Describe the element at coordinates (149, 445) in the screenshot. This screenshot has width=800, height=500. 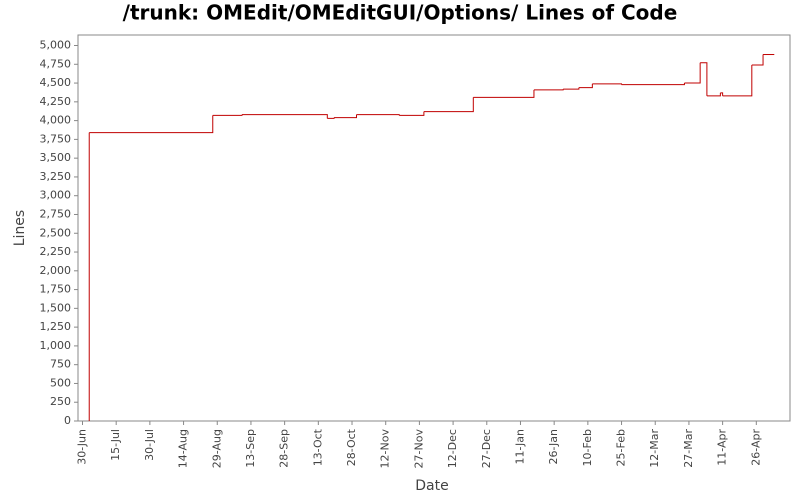
I see `x-tick-label: 30-Jul` at that location.